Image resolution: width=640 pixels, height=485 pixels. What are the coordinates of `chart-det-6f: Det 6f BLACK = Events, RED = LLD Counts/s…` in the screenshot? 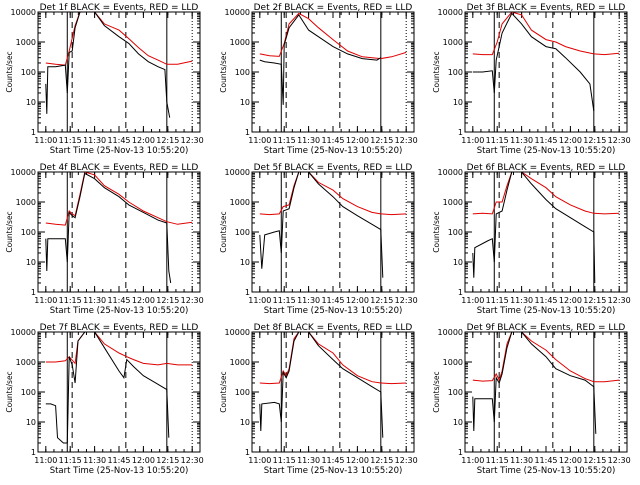 It's located at (531, 239).